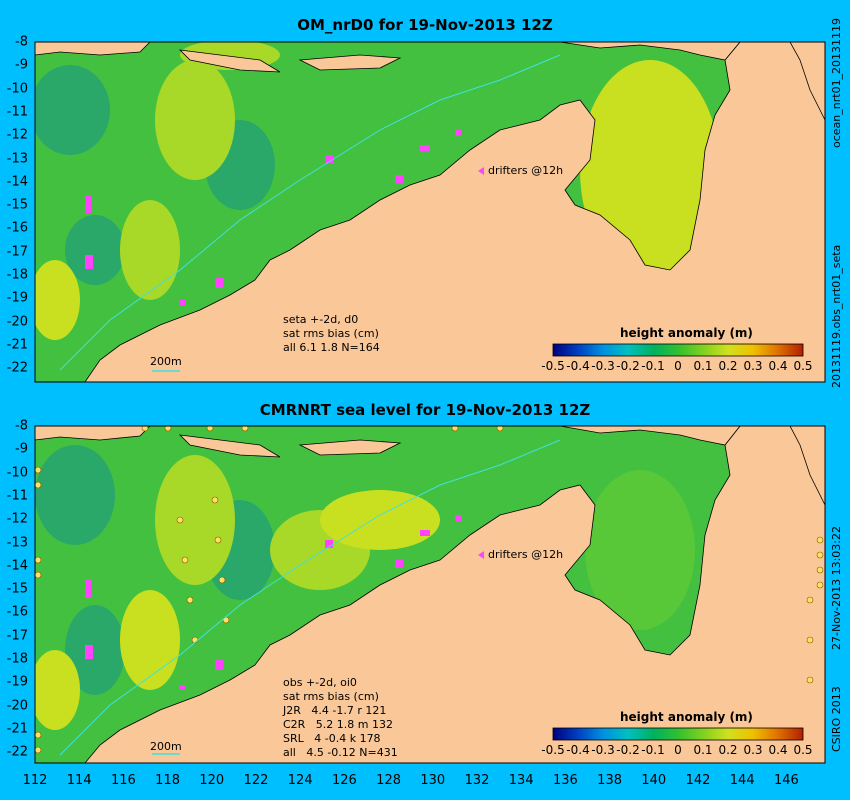  What do you see at coordinates (628, 750) in the screenshot?
I see `bottom-legend-tick: -0.2` at bounding box center [628, 750].